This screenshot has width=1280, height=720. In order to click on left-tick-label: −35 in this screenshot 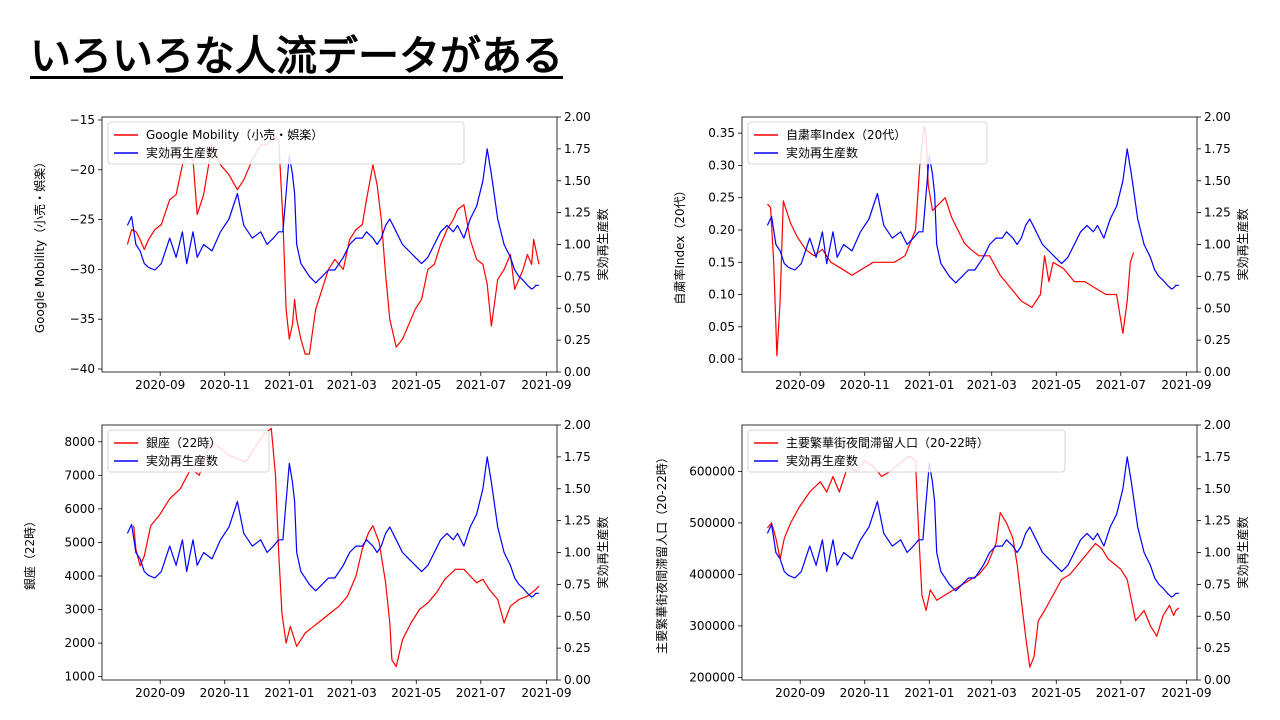, I will do `click(82, 319)`.